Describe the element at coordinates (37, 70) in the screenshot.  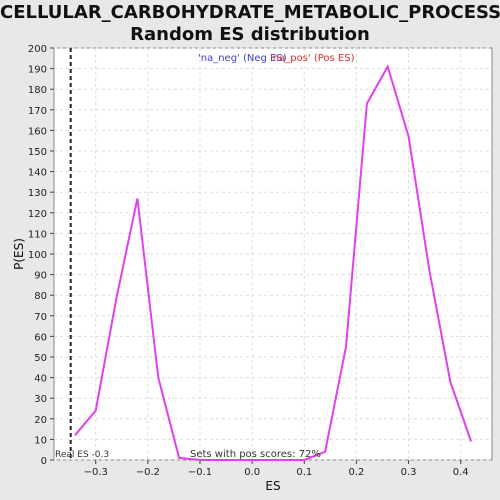
I see `y-tick-label: 190` at that location.